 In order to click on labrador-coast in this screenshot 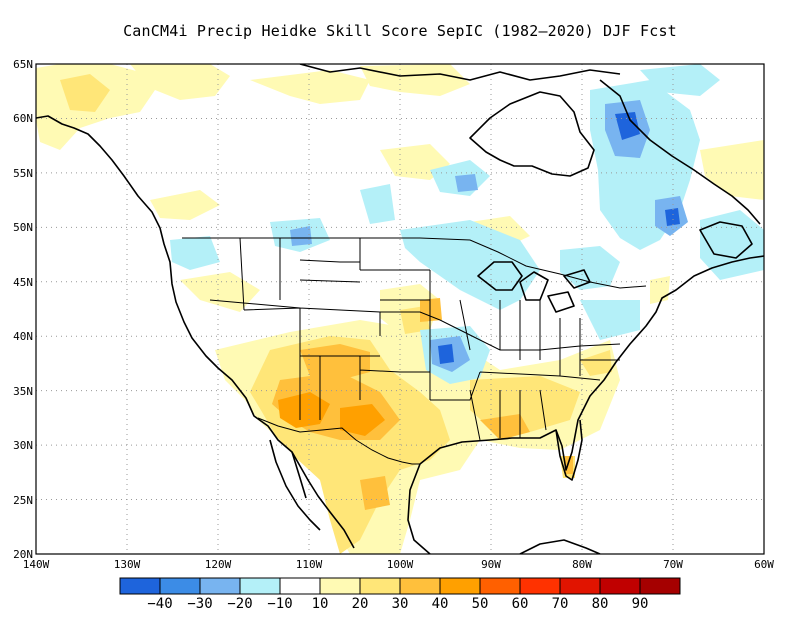, I will do `click(680, 152)`.